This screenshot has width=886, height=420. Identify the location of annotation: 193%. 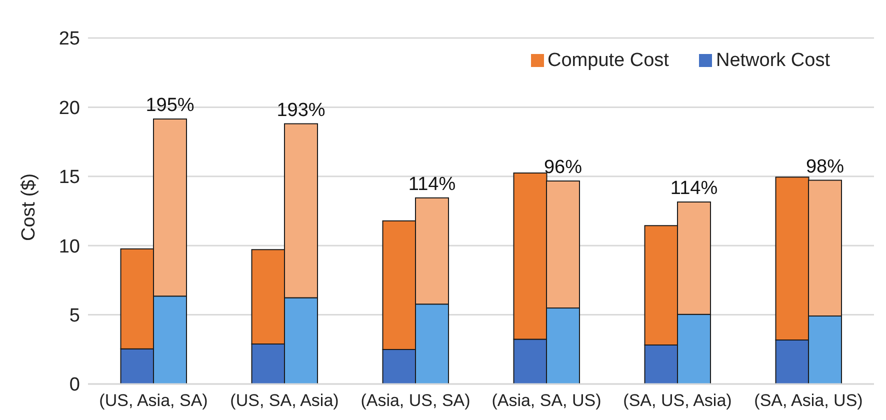
(301, 110).